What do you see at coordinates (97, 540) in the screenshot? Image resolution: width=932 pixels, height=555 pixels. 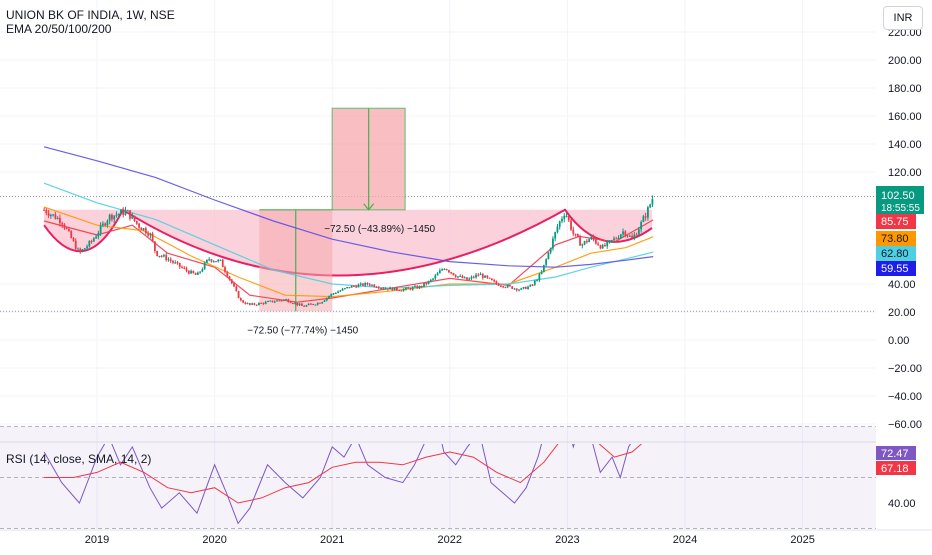 I see `time-tick-label: 2019` at bounding box center [97, 540].